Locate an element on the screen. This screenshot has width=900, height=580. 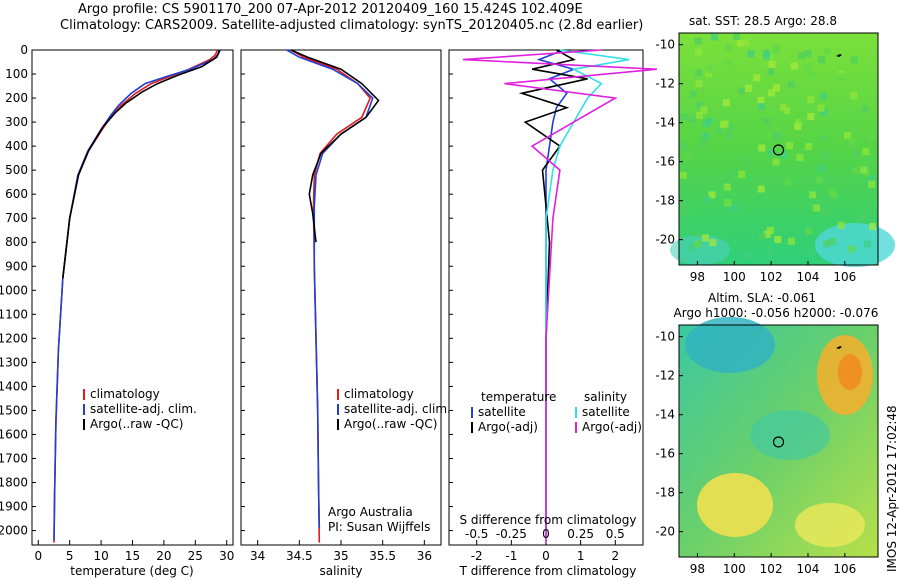
x-tick-label: 35.5 is located at coordinates (382, 556).